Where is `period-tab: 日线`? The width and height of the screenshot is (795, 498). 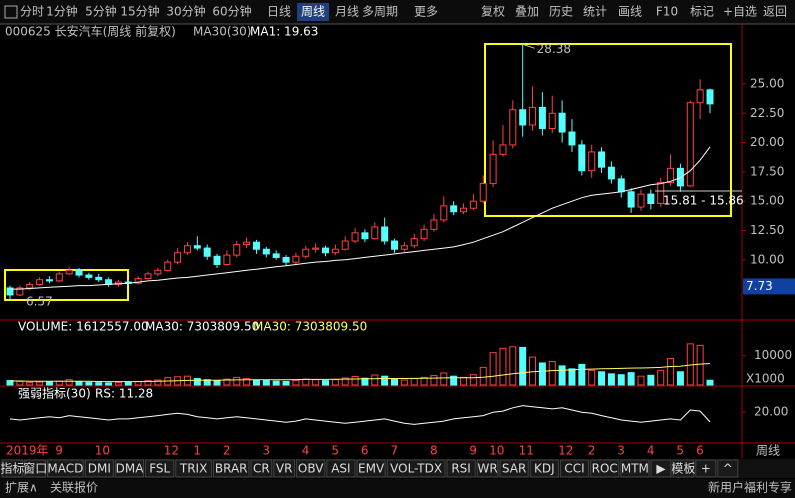 period-tab: 日线 is located at coordinates (279, 12).